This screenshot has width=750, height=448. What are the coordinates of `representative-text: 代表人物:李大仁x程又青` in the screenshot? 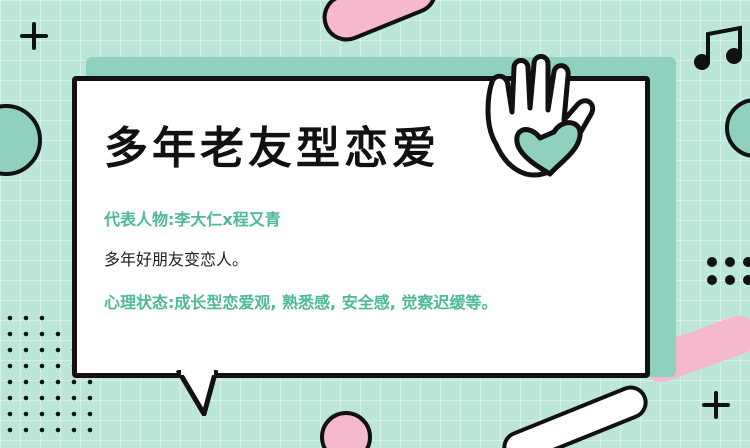 It's located at (192, 219).